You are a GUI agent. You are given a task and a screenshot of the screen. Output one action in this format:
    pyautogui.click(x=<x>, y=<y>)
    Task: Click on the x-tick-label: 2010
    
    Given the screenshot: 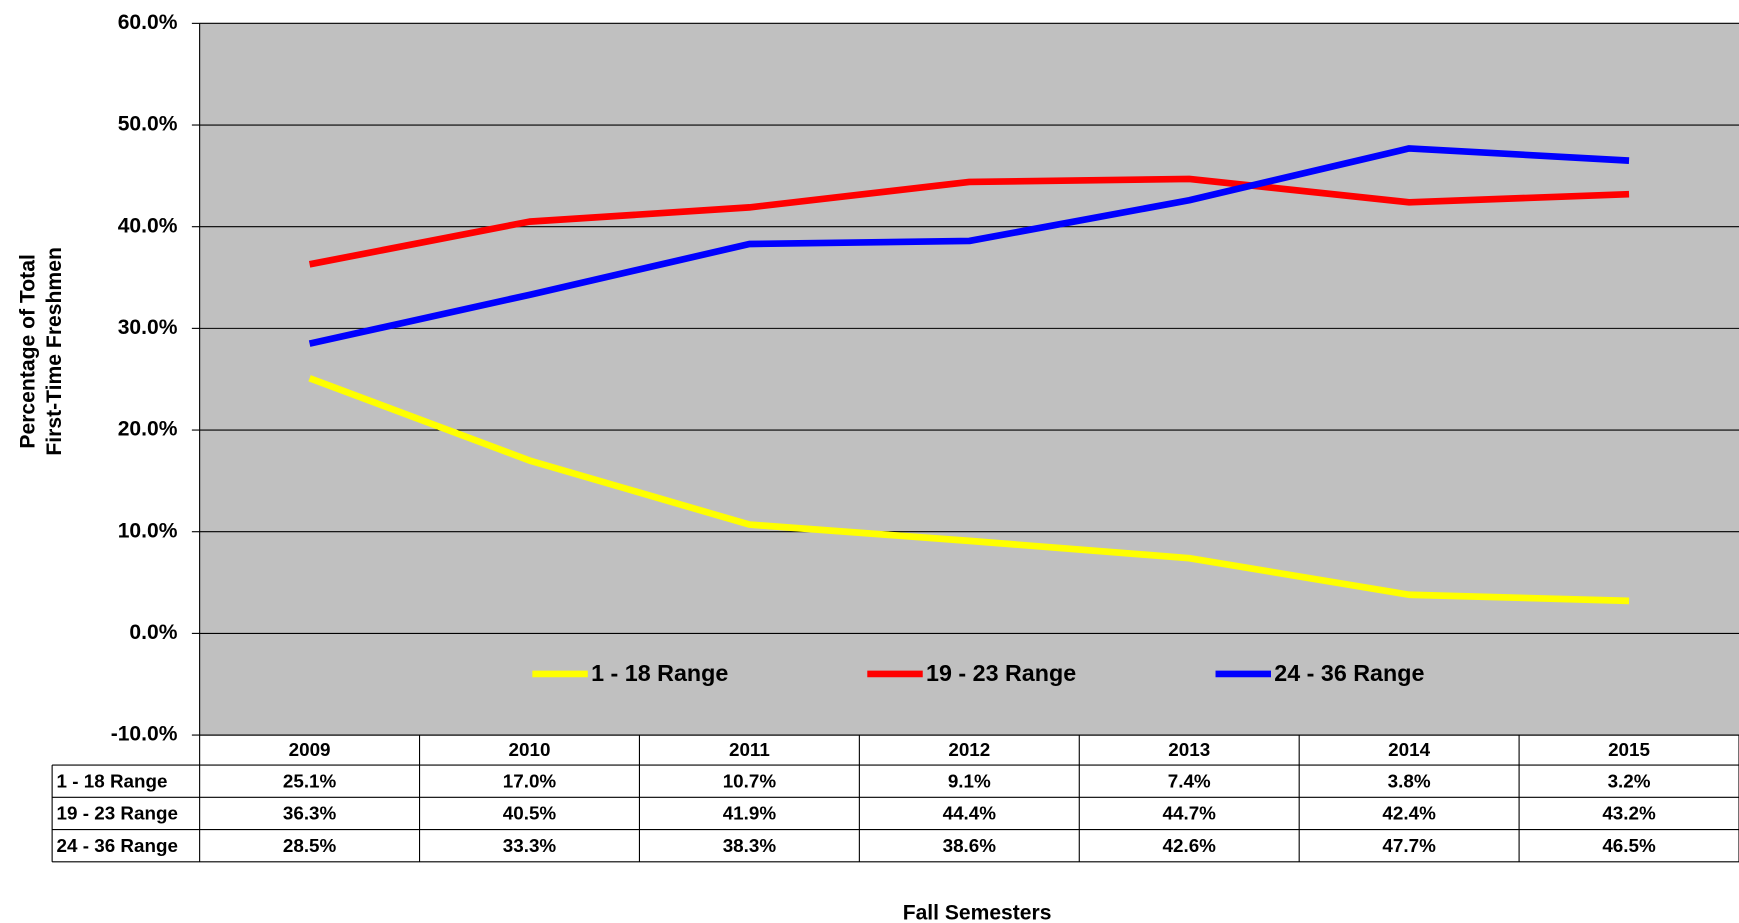 What is the action you would take?
    pyautogui.click(x=530, y=749)
    